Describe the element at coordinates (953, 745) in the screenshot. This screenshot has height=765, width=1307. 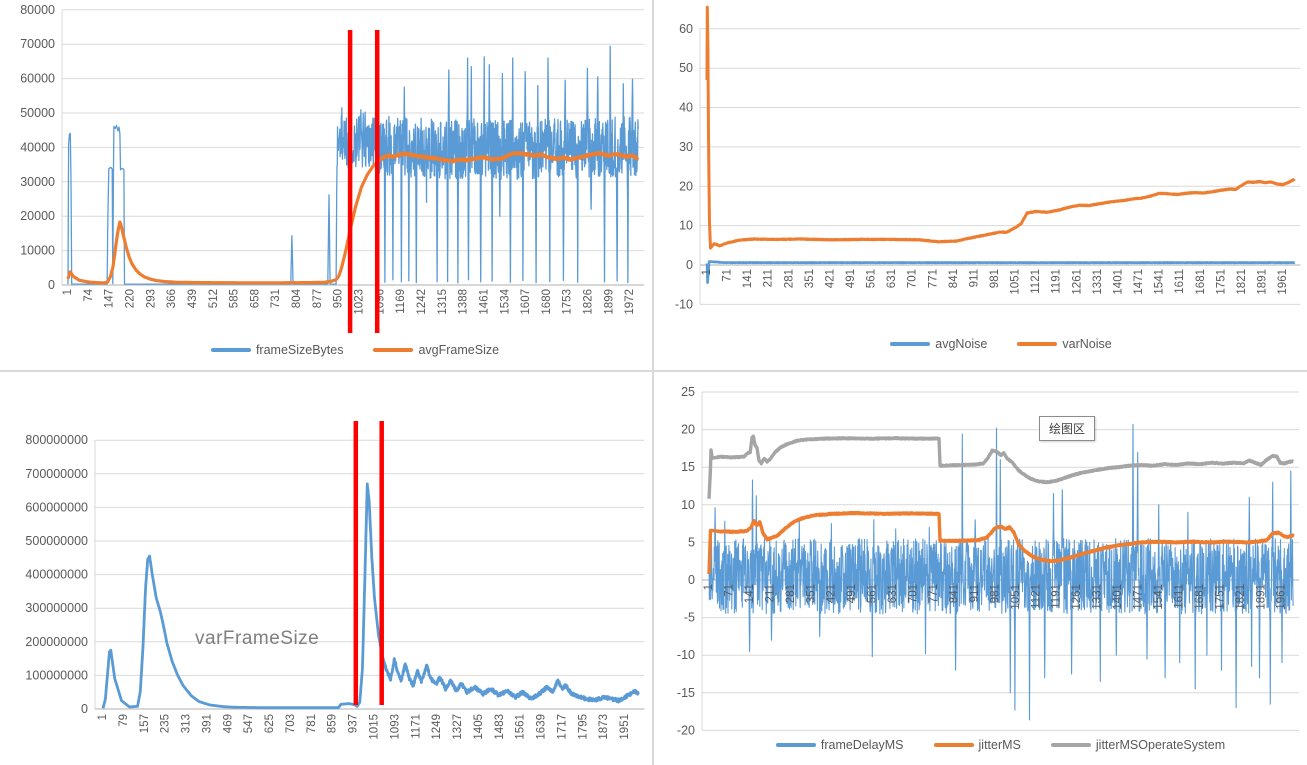
I see `legend-swatch-orange` at that location.